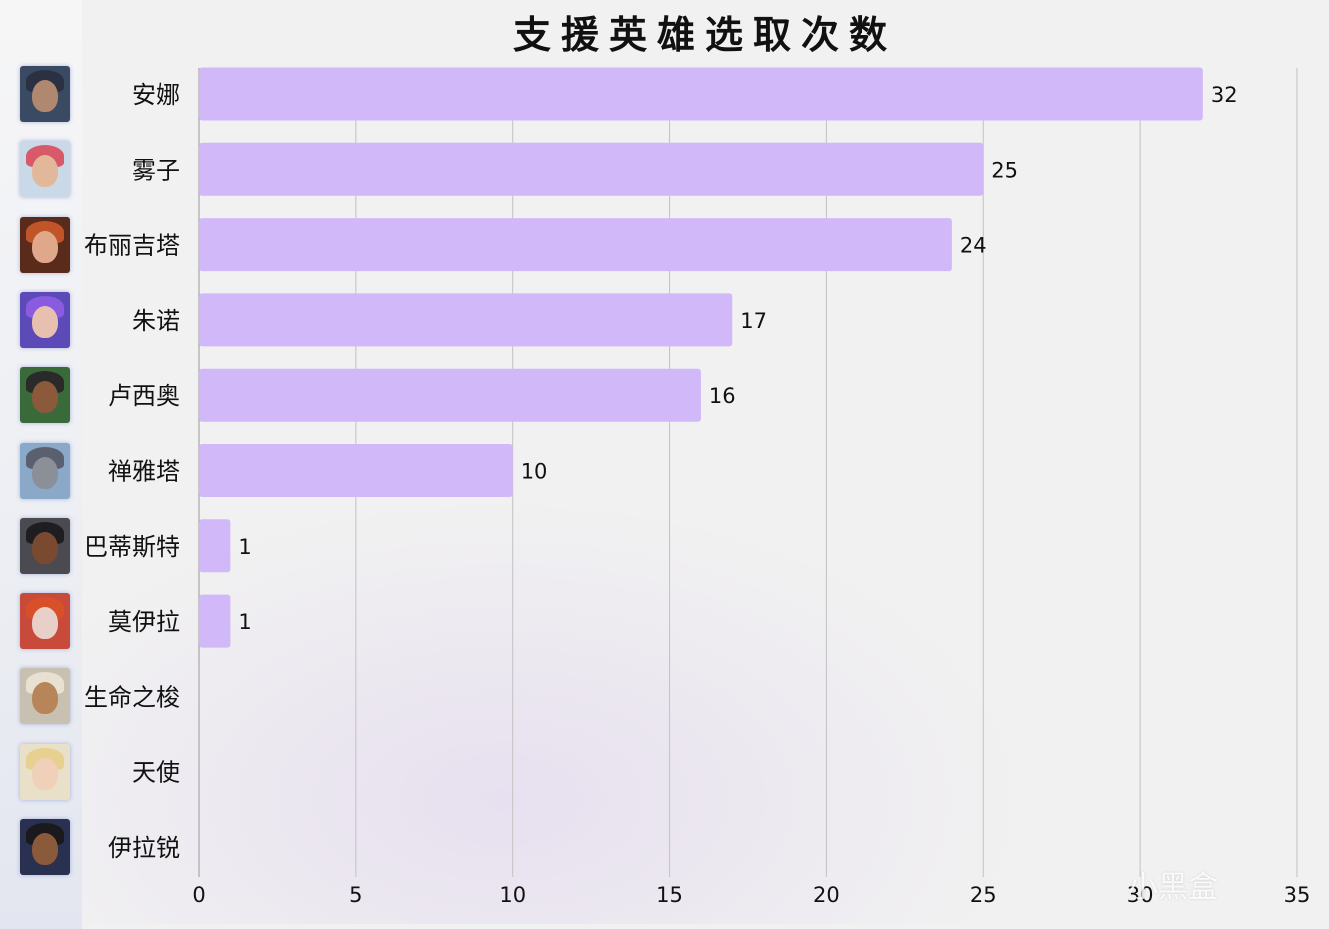 The height and width of the screenshot is (929, 1329). I want to click on ana-portrait-icon, so click(45, 94).